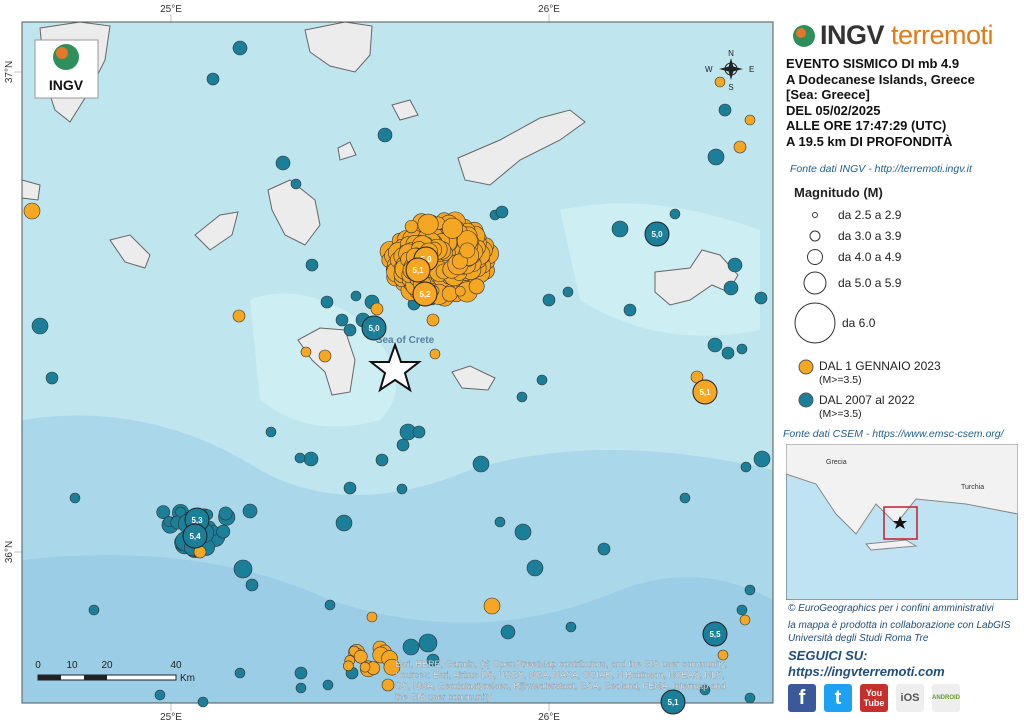 The image size is (1024, 724). I want to click on legend-colors, so click(806, 383).